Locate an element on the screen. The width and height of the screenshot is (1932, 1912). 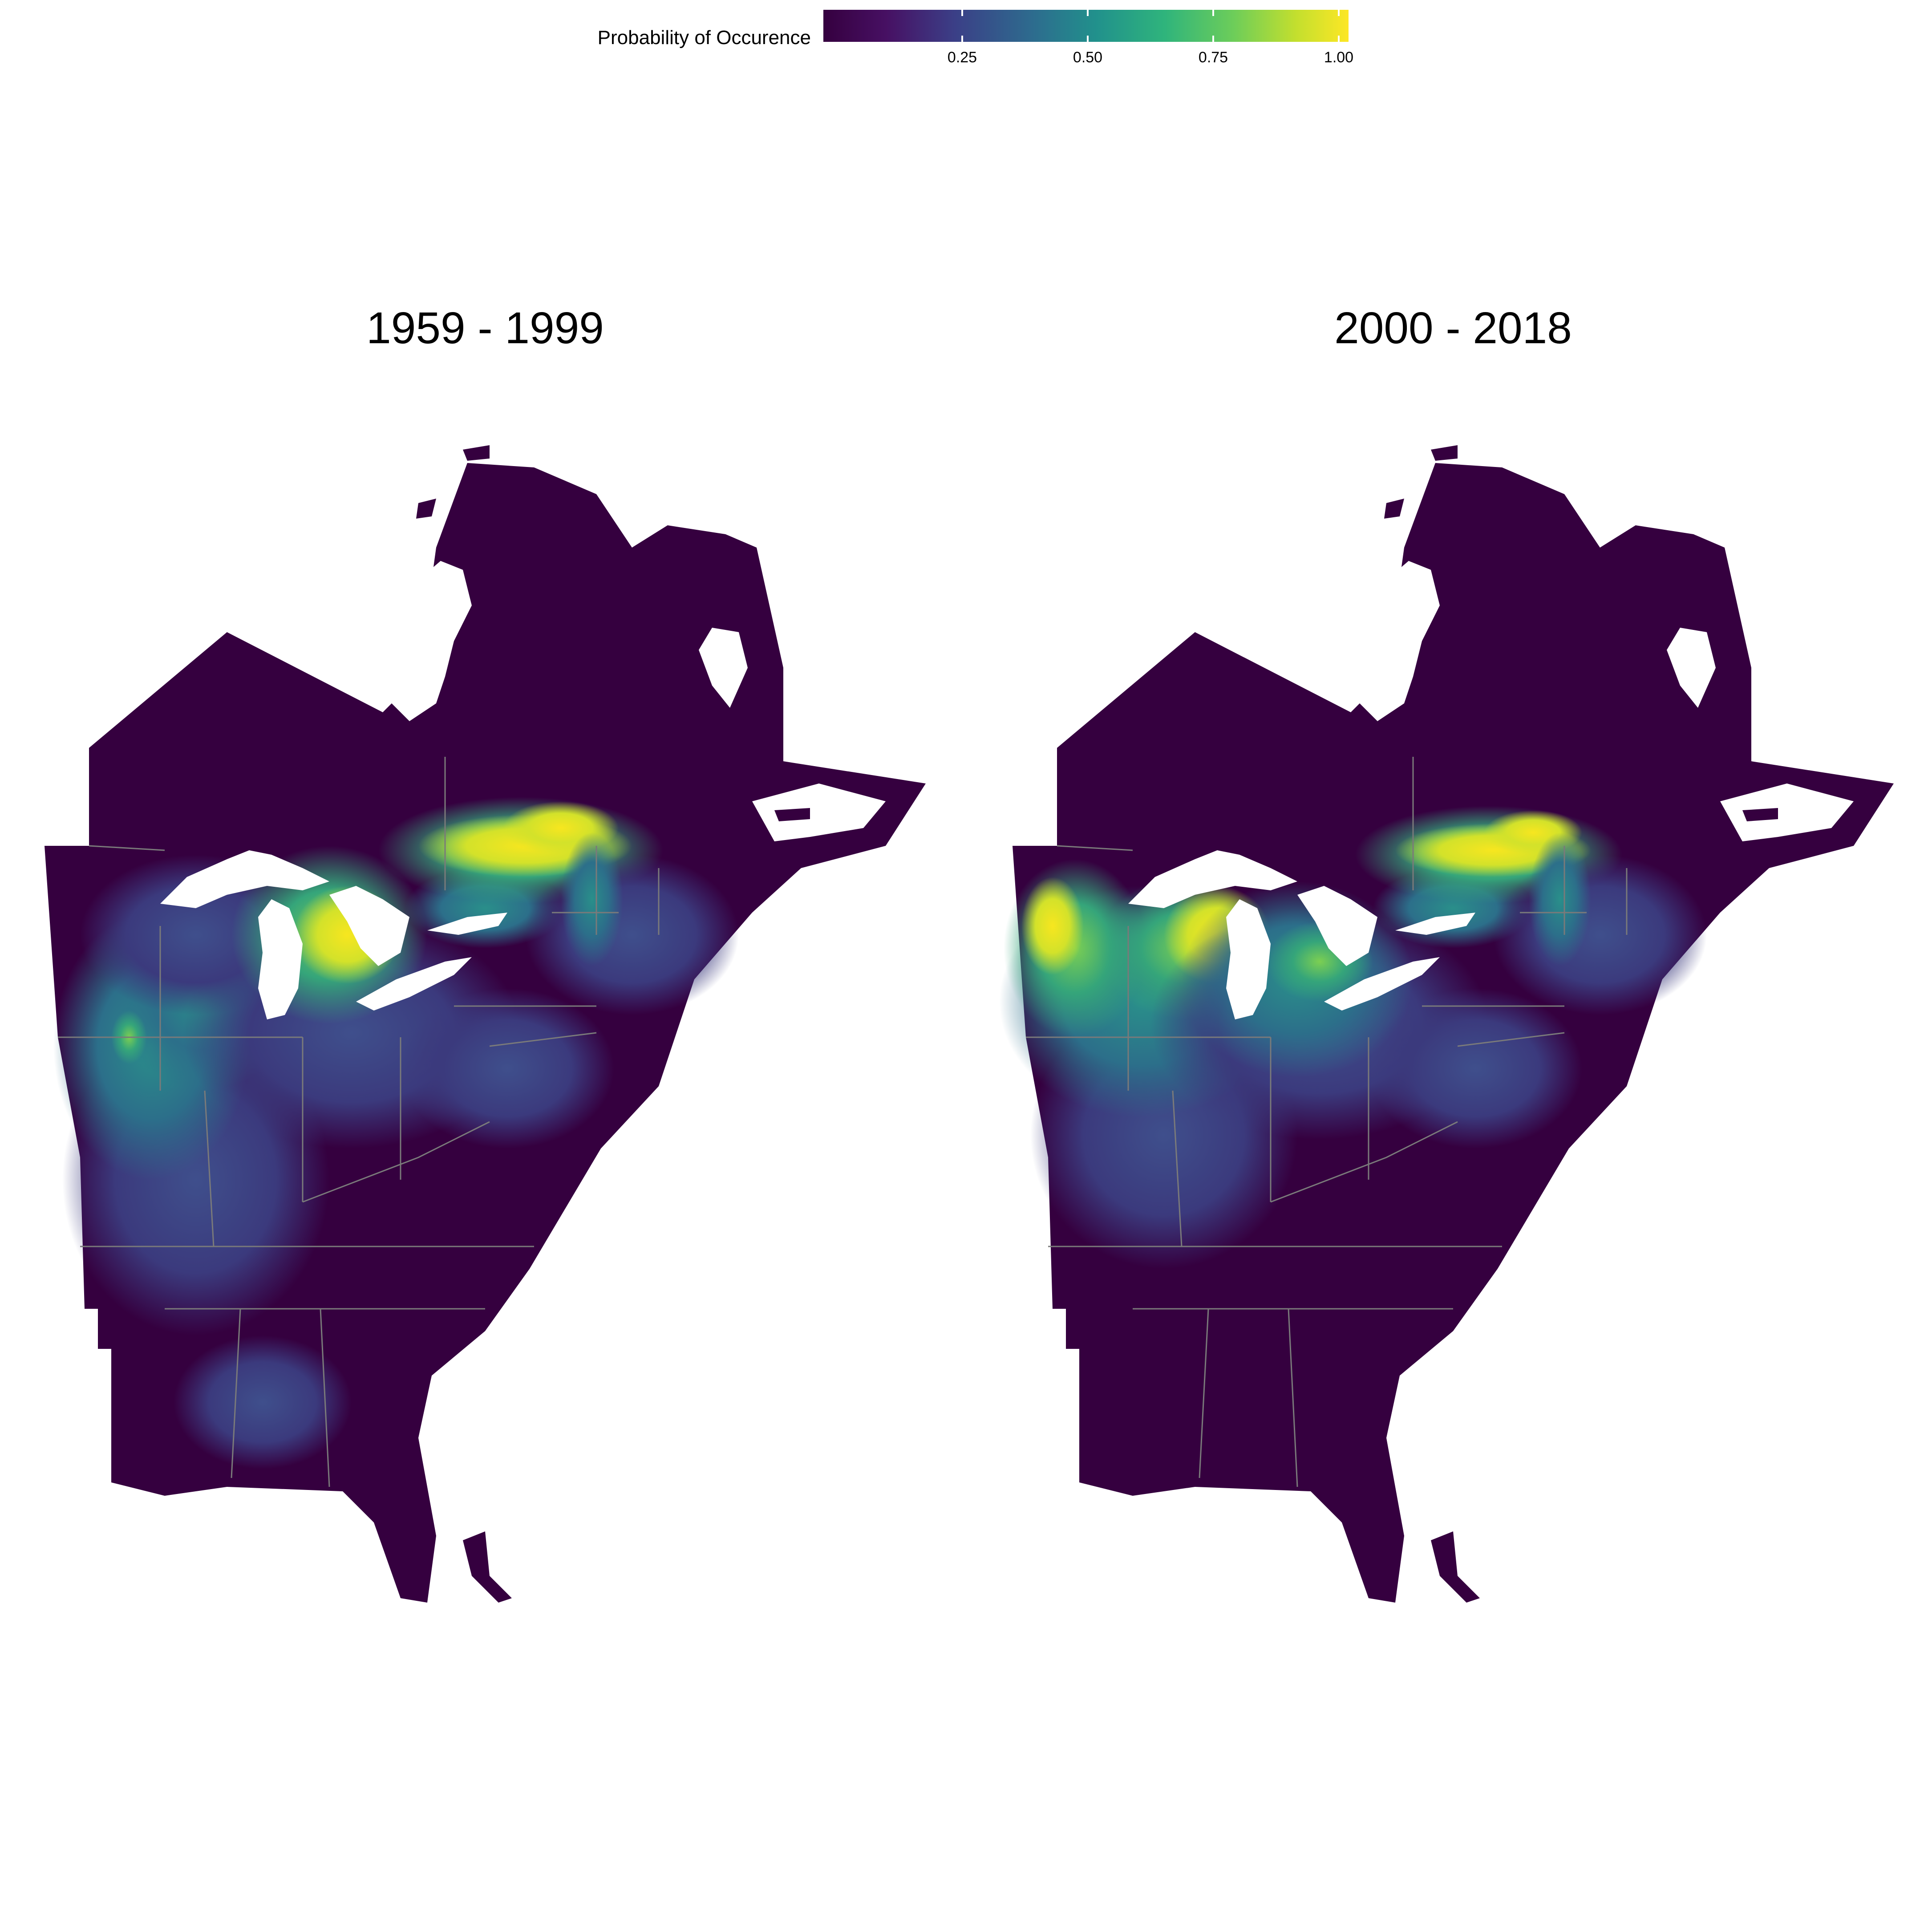
legend-tick: 0.25 is located at coordinates (962, 57).